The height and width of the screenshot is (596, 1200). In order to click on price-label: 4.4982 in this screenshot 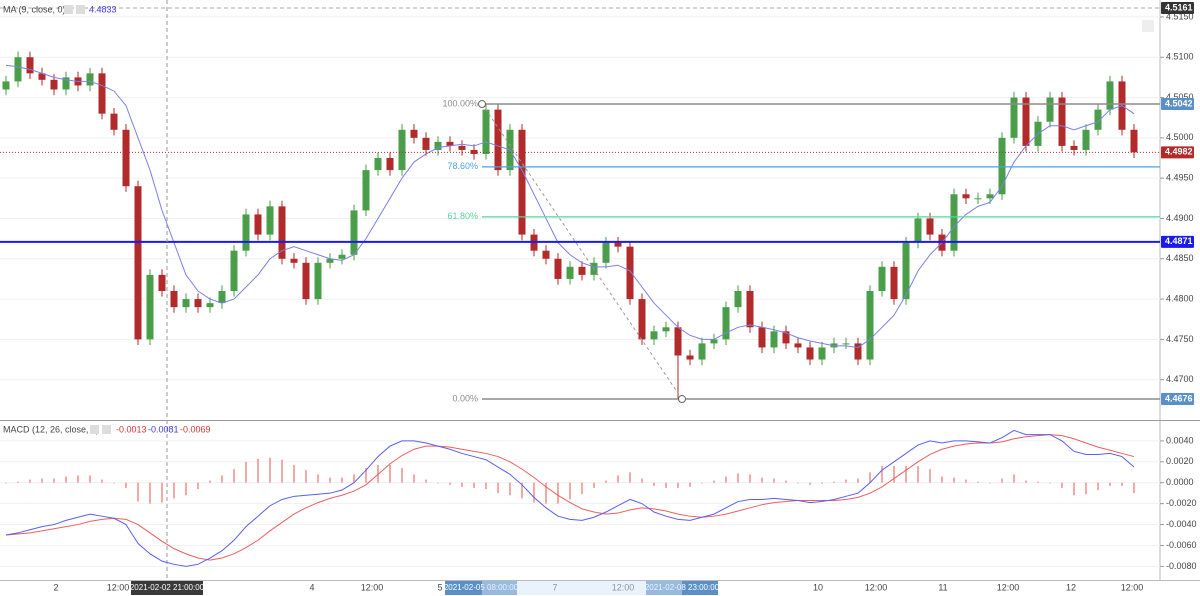, I will do `click(1179, 152)`.